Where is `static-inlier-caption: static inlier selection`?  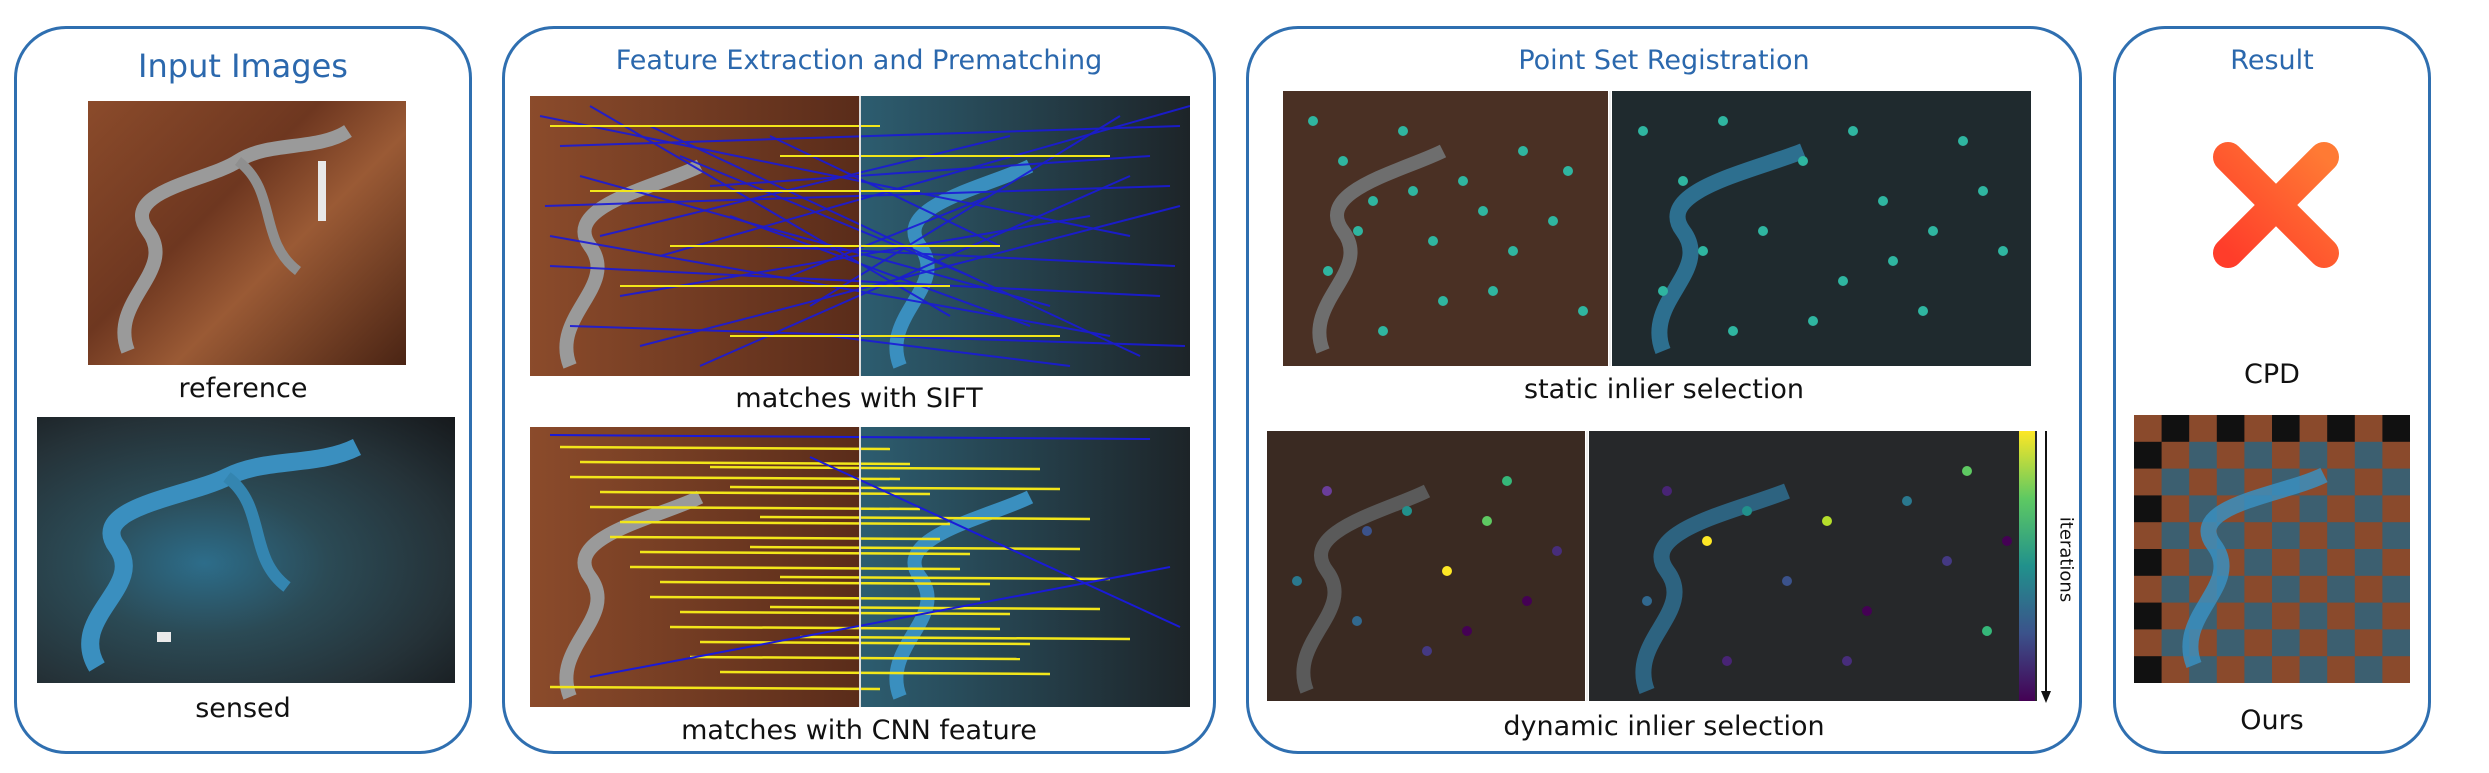
static-inlier-caption: static inlier selection is located at coordinates (1664, 389).